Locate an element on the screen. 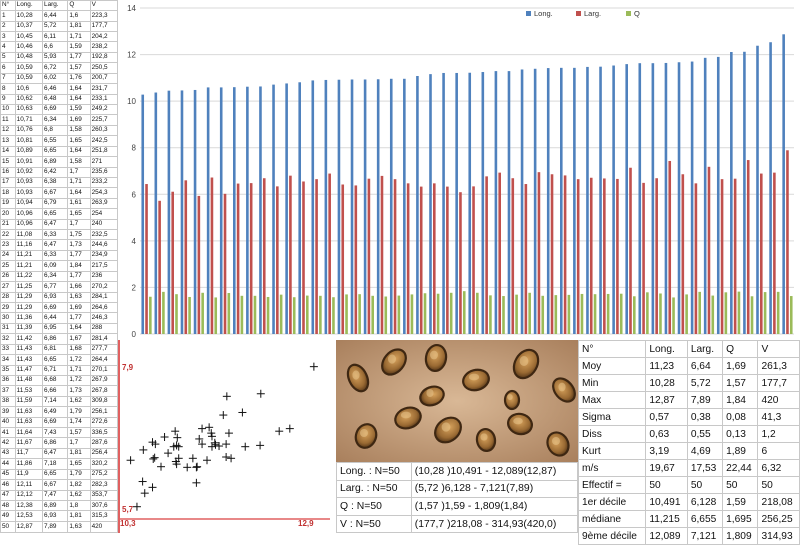  measurement-cell: 1,75 is located at coordinates (79, 235).